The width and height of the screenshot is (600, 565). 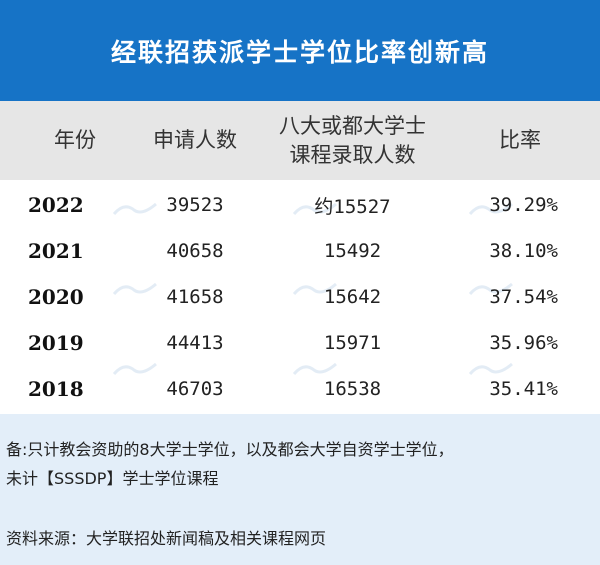 I want to click on header-applicants: 申请人数, so click(x=195, y=140).